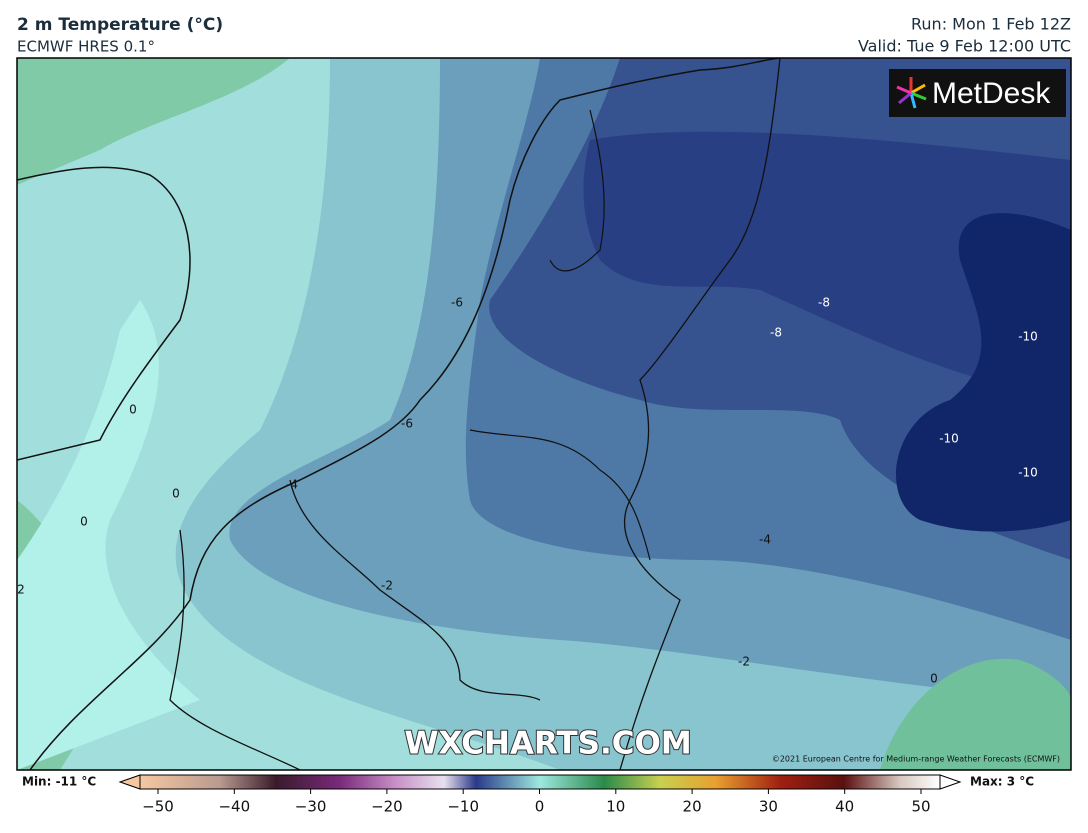 This screenshot has width=1088, height=833. I want to click on valid-time: Valid: Tue 9 Feb 12:00 UTC, so click(964, 46).